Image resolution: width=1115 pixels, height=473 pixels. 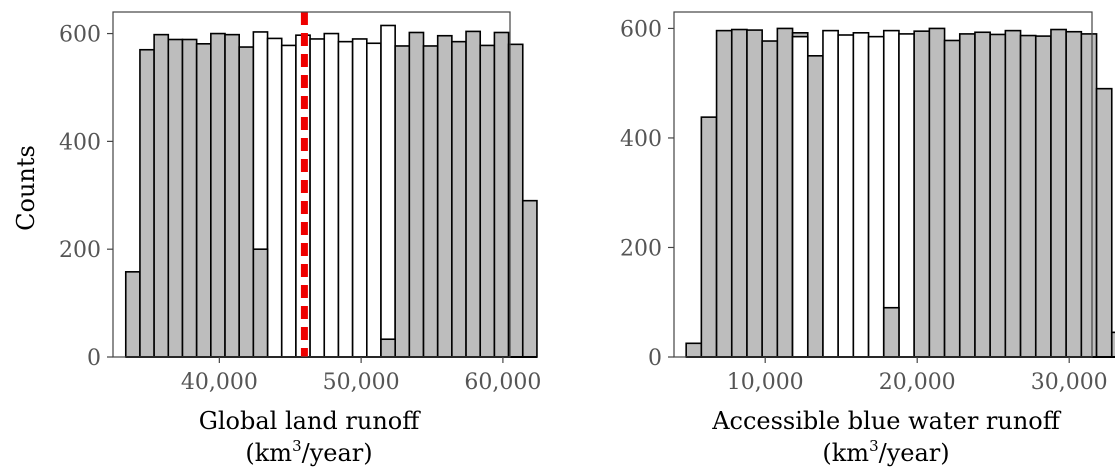 What do you see at coordinates (885, 452) in the screenshot?
I see `right-x-axis-title-line2: (km3/year)` at bounding box center [885, 452].